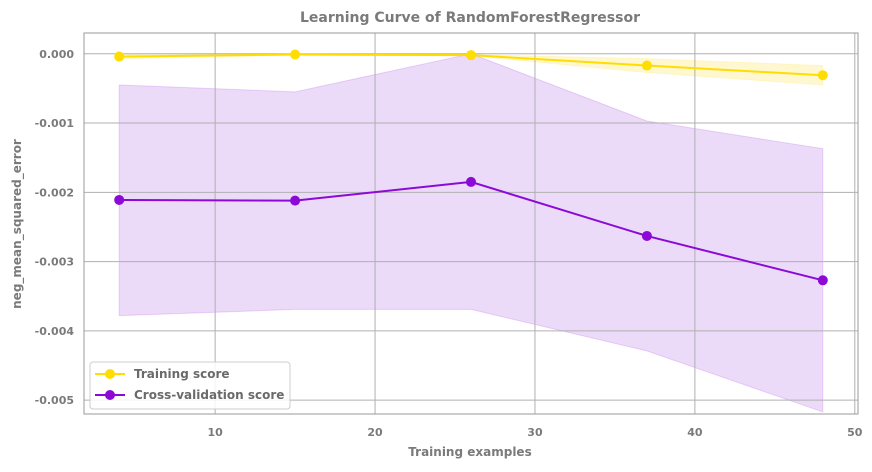 The height and width of the screenshot is (472, 872). What do you see at coordinates (54, 400) in the screenshot?
I see `y-tick-label: -0.005` at bounding box center [54, 400].